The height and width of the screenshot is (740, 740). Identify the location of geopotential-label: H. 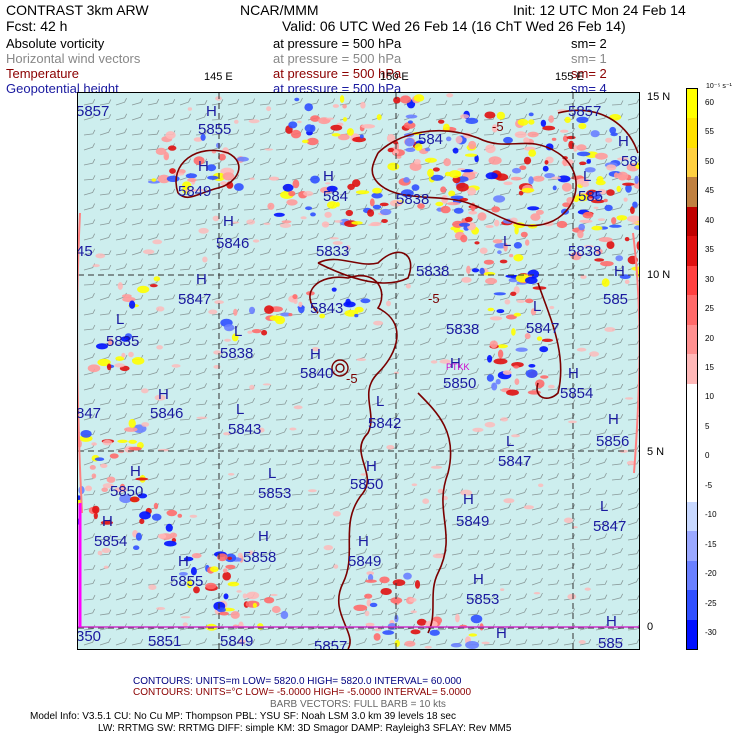
(478, 579).